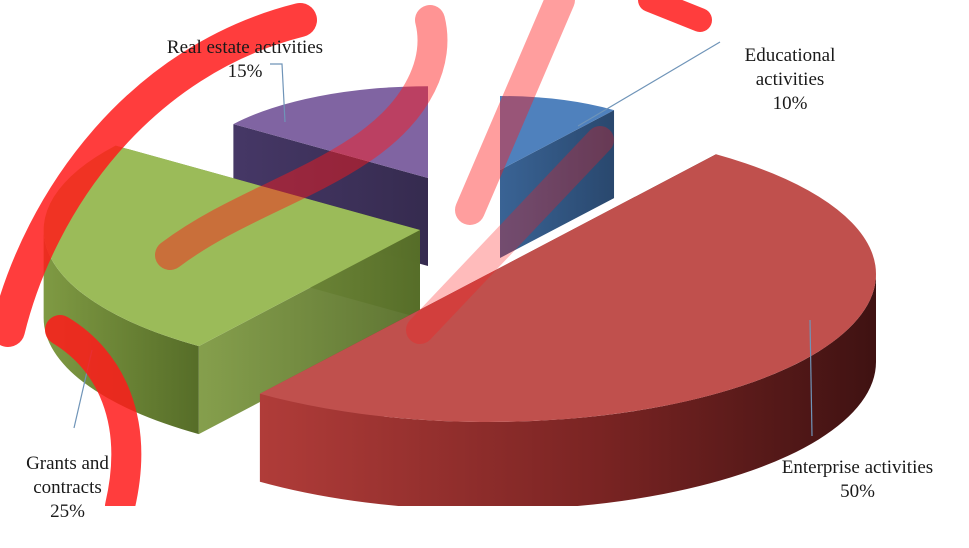  What do you see at coordinates (811, 378) in the screenshot?
I see `leader-line-enterprise` at bounding box center [811, 378].